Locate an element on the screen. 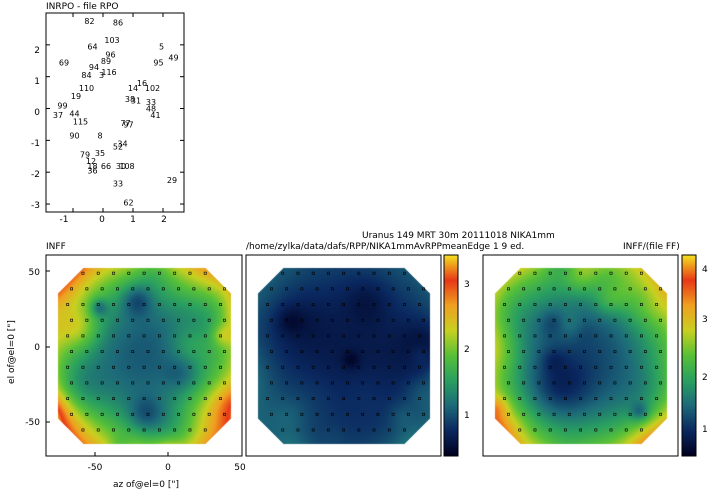  scatter-point-label: 110 is located at coordinates (86, 88).